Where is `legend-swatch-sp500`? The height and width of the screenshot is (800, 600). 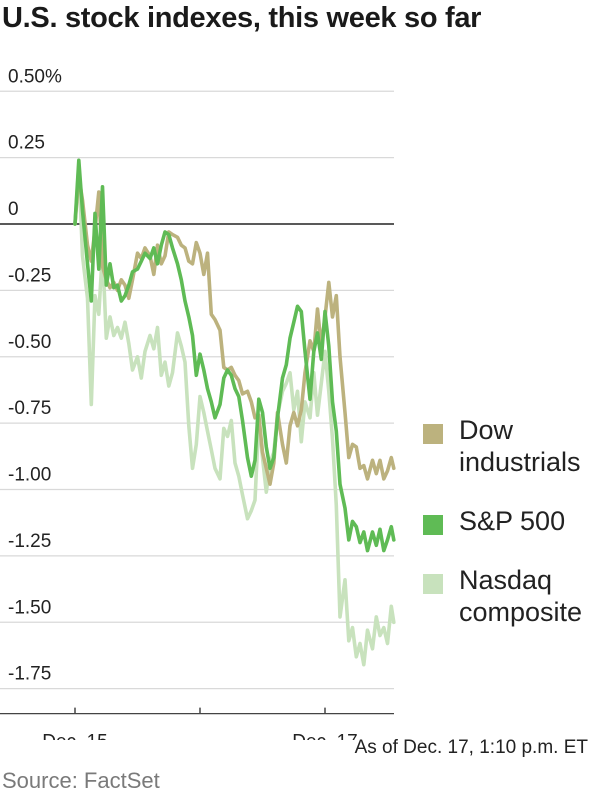
legend-swatch-sp500 is located at coordinates (433, 525).